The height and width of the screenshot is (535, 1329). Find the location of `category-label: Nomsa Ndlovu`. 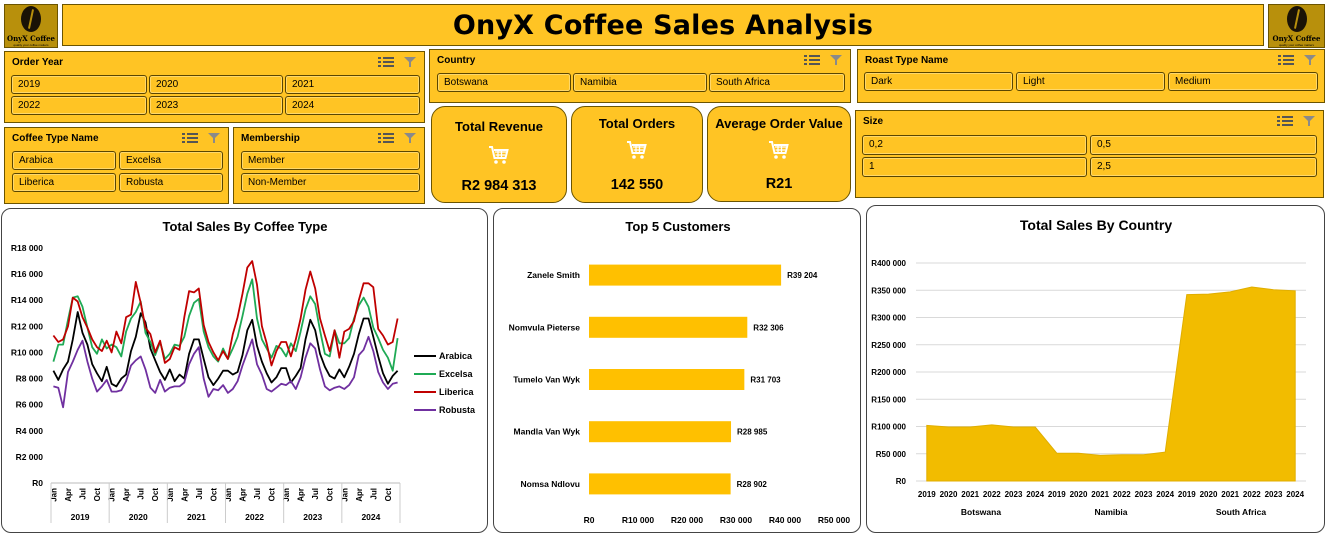

category-label: Nomsa Ndlovu is located at coordinates (550, 484).